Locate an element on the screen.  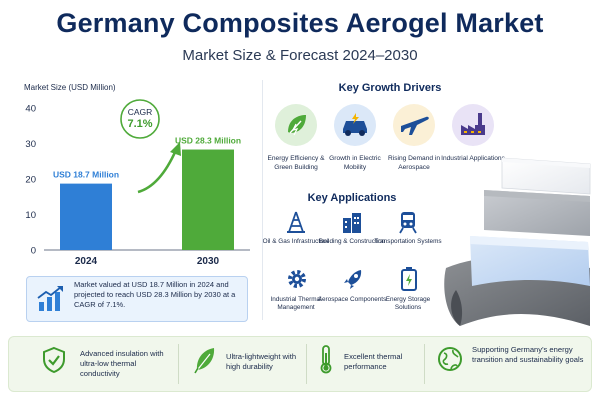
rocket-icon is located at coordinates (353, 279).